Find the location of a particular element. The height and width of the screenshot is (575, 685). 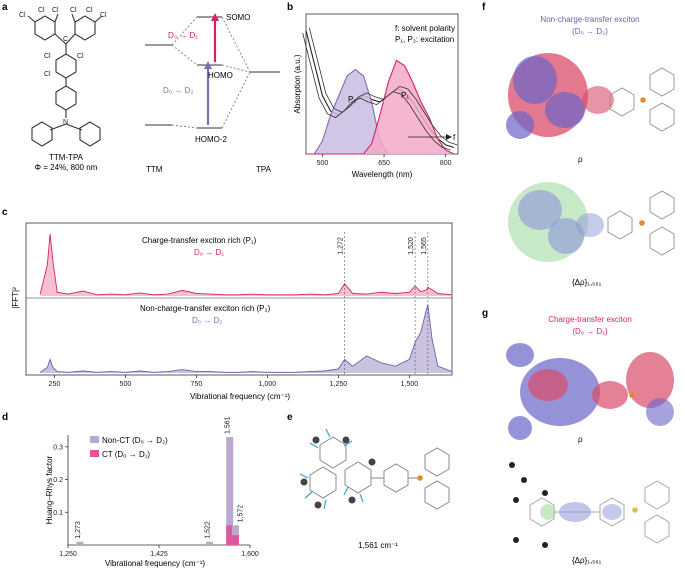

quantum-yield: Φ = 24%, 800 nm is located at coordinates (66, 167).